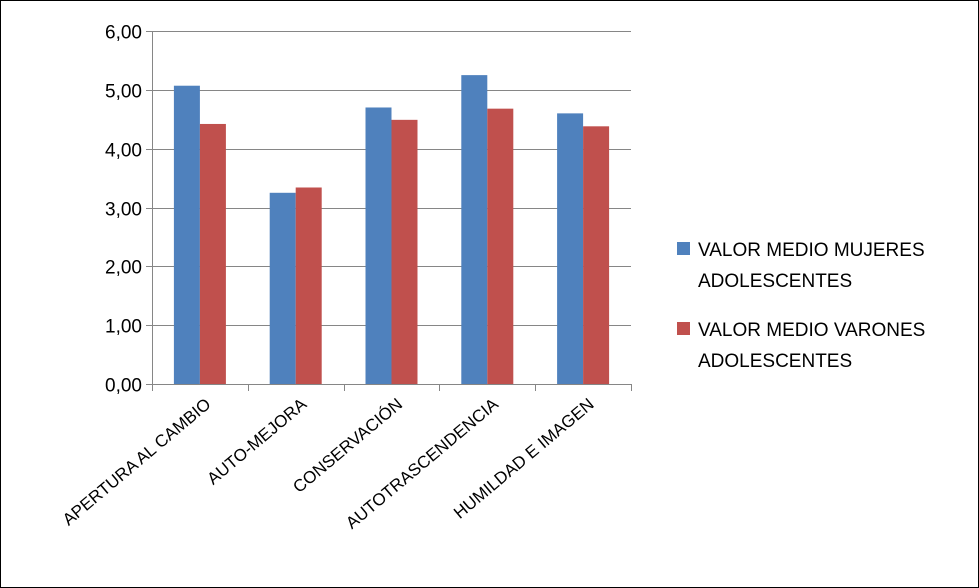 The image size is (979, 588). What do you see at coordinates (811, 250) in the screenshot?
I see `legend-label: VALOR MEDIO MUJERES` at bounding box center [811, 250].